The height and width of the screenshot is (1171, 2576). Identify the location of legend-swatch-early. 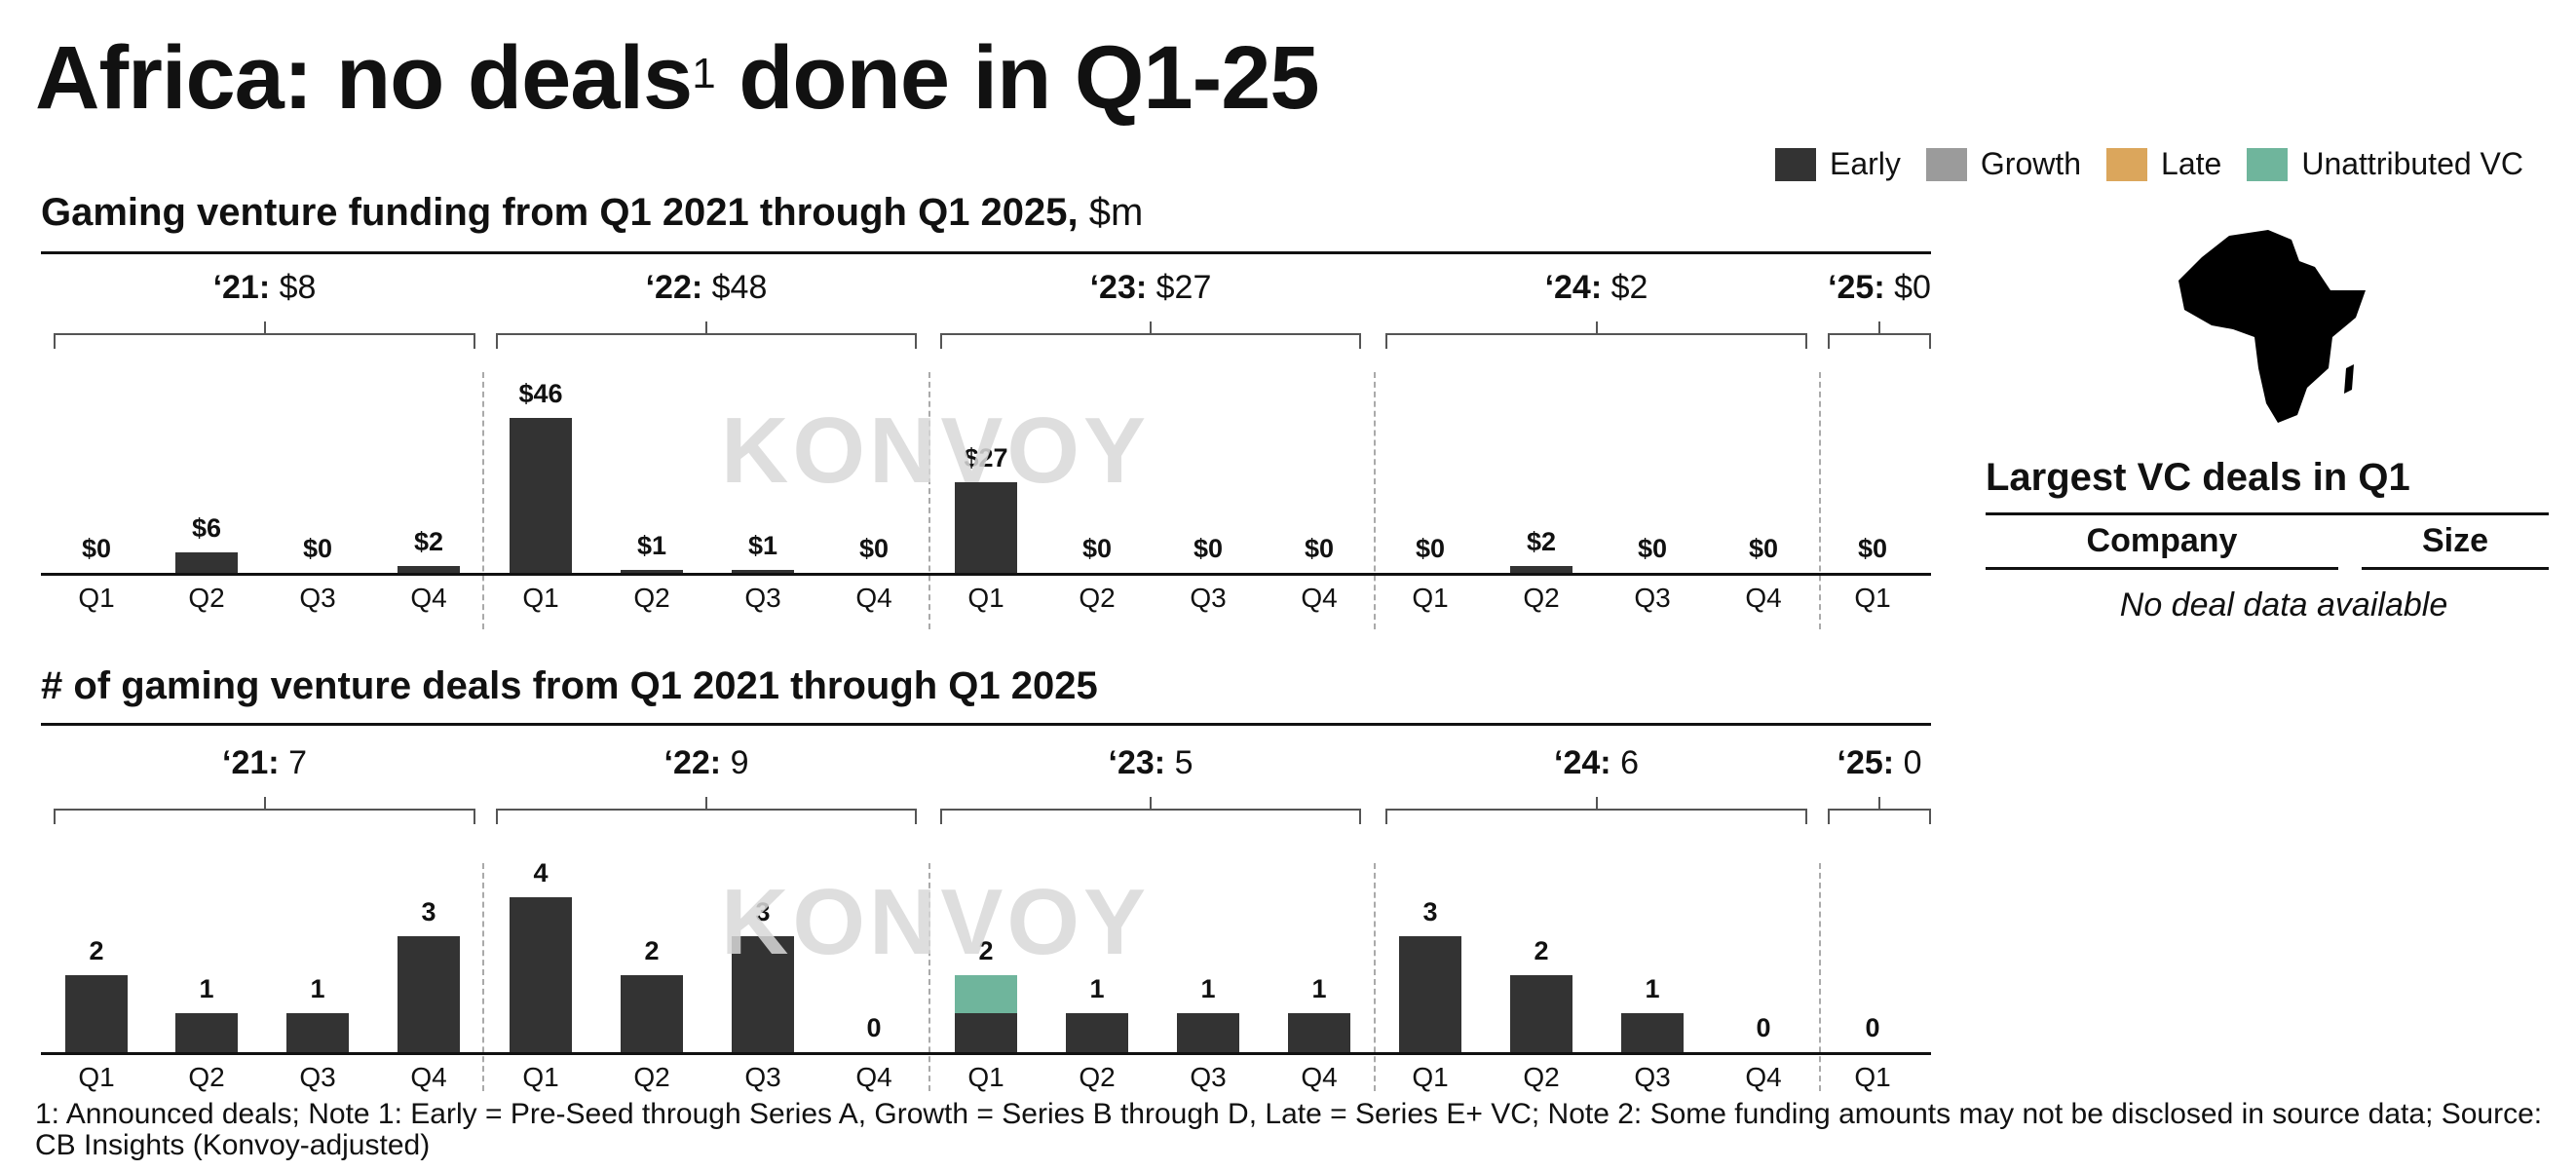
(1795, 164).